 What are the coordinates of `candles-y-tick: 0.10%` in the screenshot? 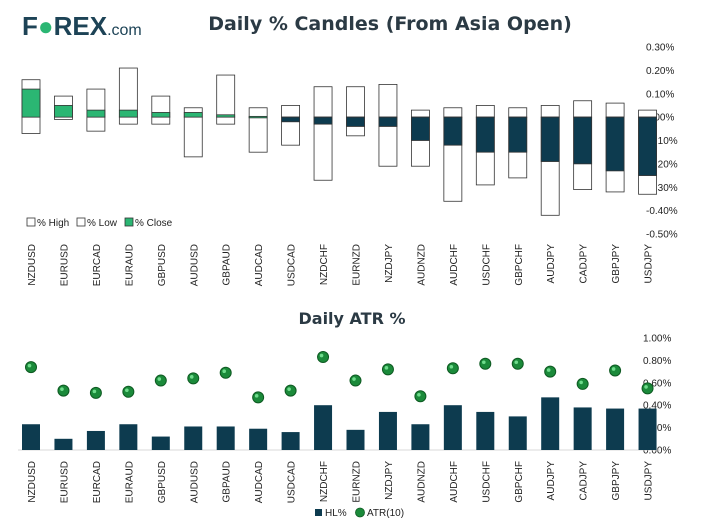 It's located at (660, 94).